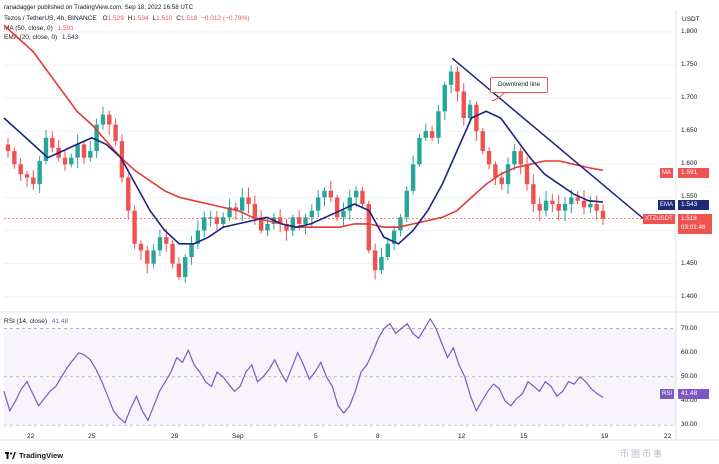  I want to click on time-tick-label: 29, so click(175, 436).